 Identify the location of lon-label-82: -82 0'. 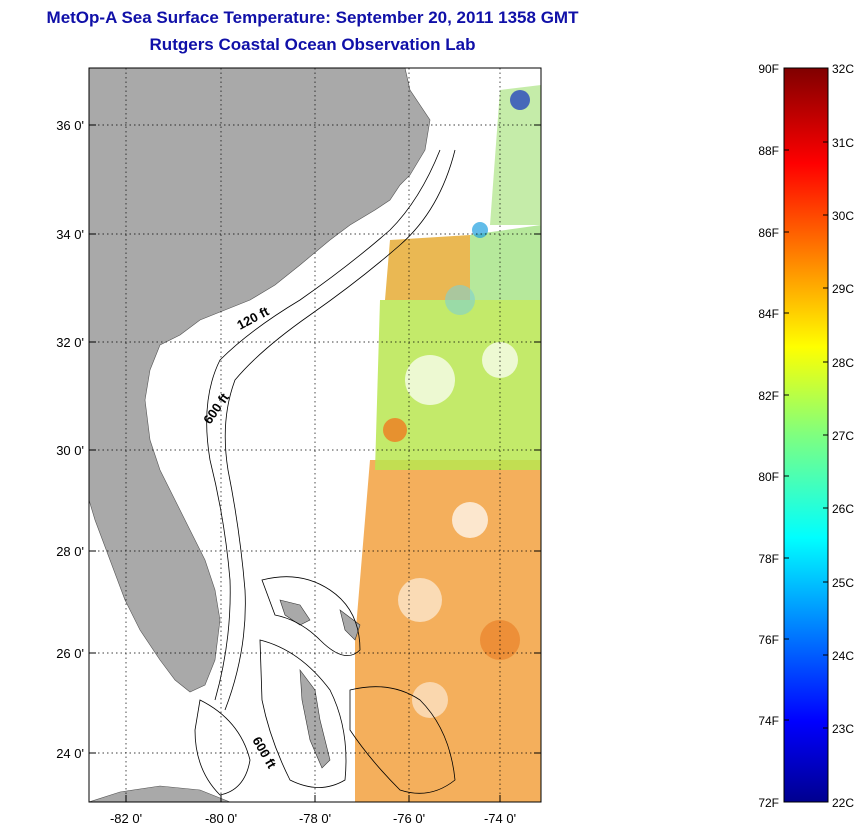
(126, 818).